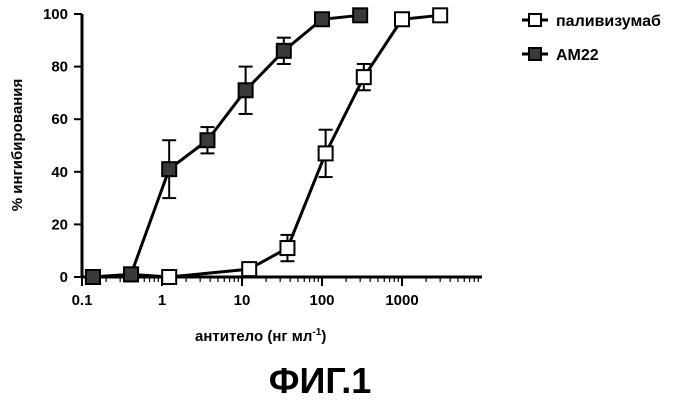  Describe the element at coordinates (321, 300) in the screenshot. I see `x-tick-label: 100` at that location.